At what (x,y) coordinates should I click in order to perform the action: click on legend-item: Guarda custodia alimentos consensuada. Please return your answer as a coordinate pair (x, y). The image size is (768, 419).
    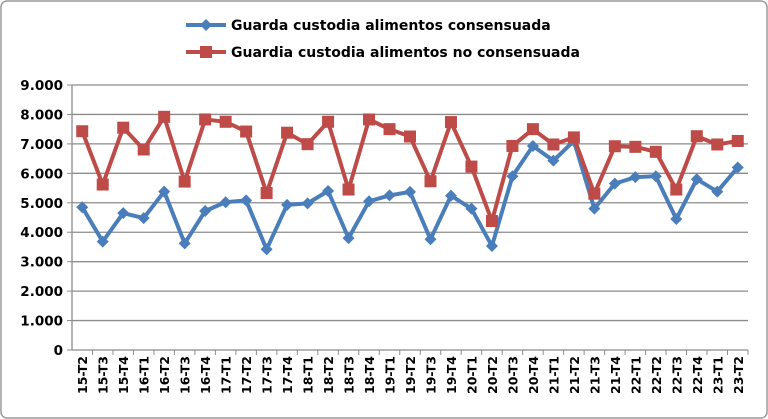
    Looking at the image, I should click on (368, 26).